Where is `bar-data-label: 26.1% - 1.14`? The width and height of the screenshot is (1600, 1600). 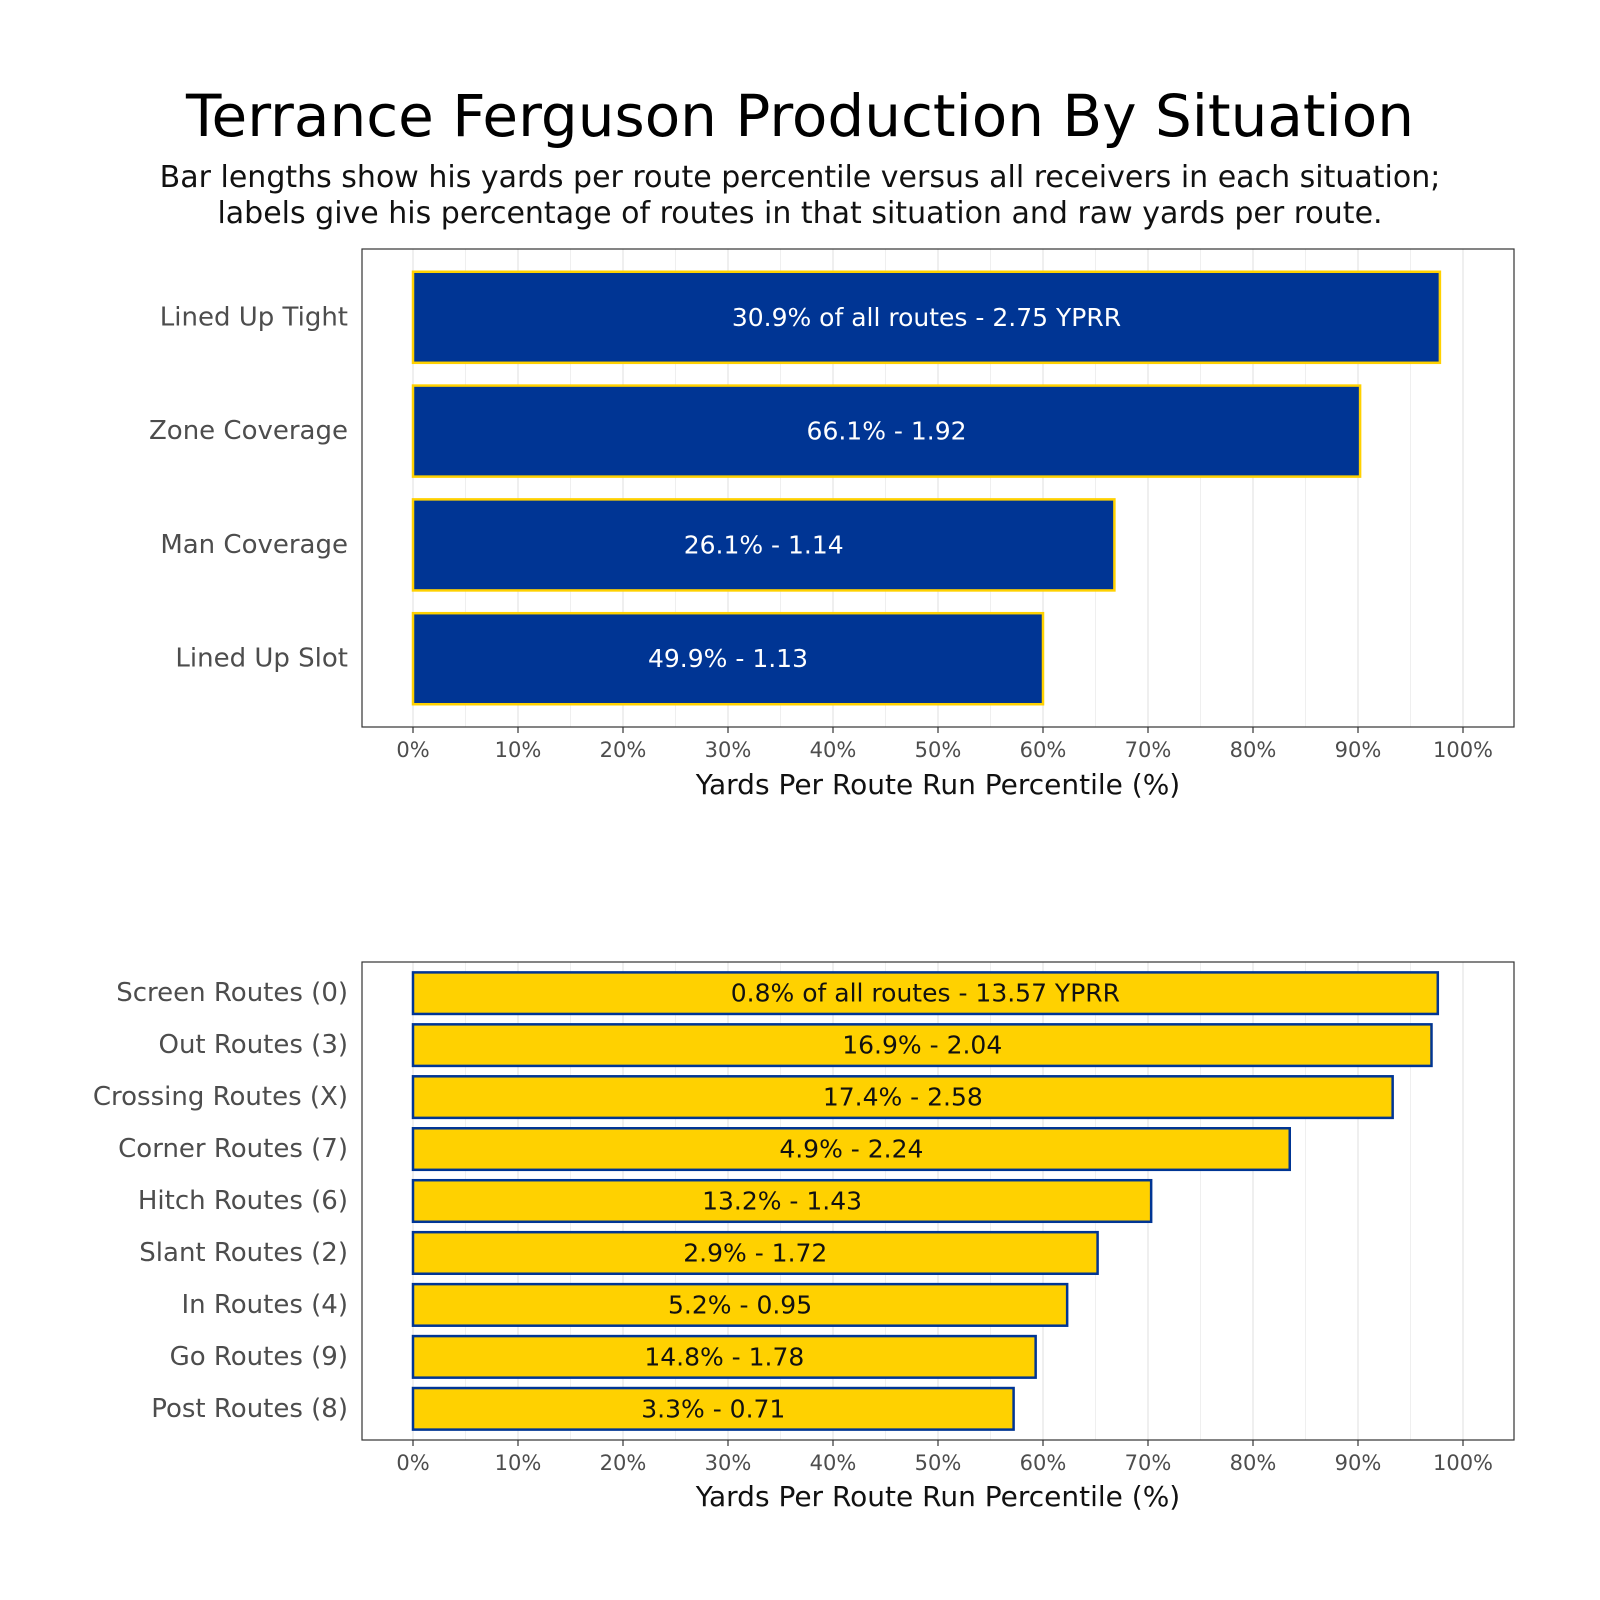
bar-data-label: 26.1% - 1.14 is located at coordinates (764, 544).